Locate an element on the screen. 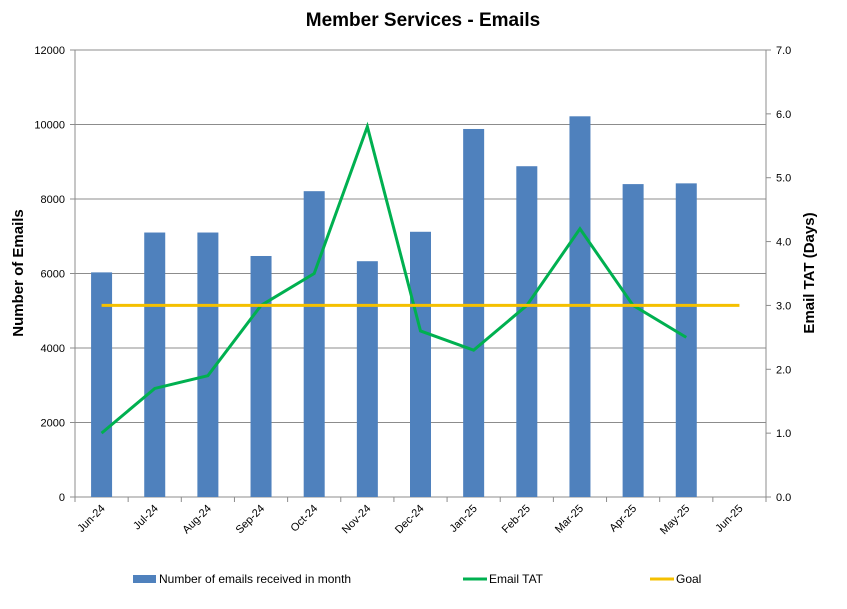 The height and width of the screenshot is (609, 847). x-tick-label: Apr-25 is located at coordinates (623, 519).